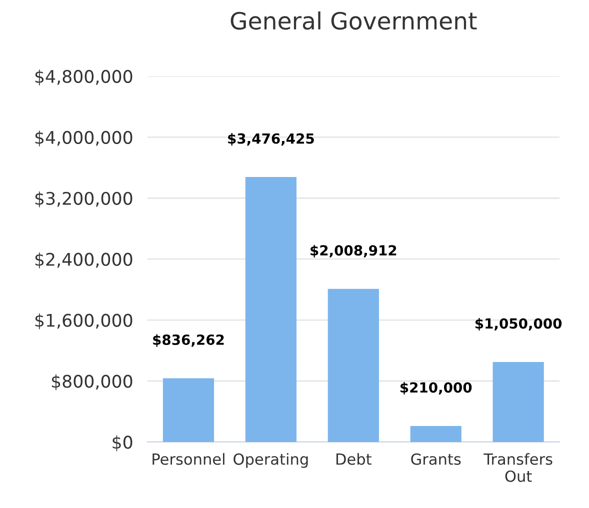  Describe the element at coordinates (518, 324) in the screenshot. I see `data-label: $1,050,000` at that location.